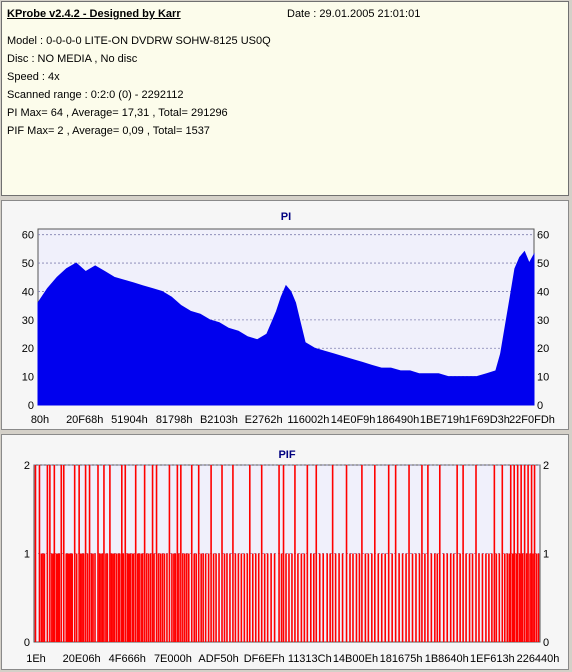  What do you see at coordinates (538, 659) in the screenshot?
I see `x-tick-label: 226440h` at bounding box center [538, 659].